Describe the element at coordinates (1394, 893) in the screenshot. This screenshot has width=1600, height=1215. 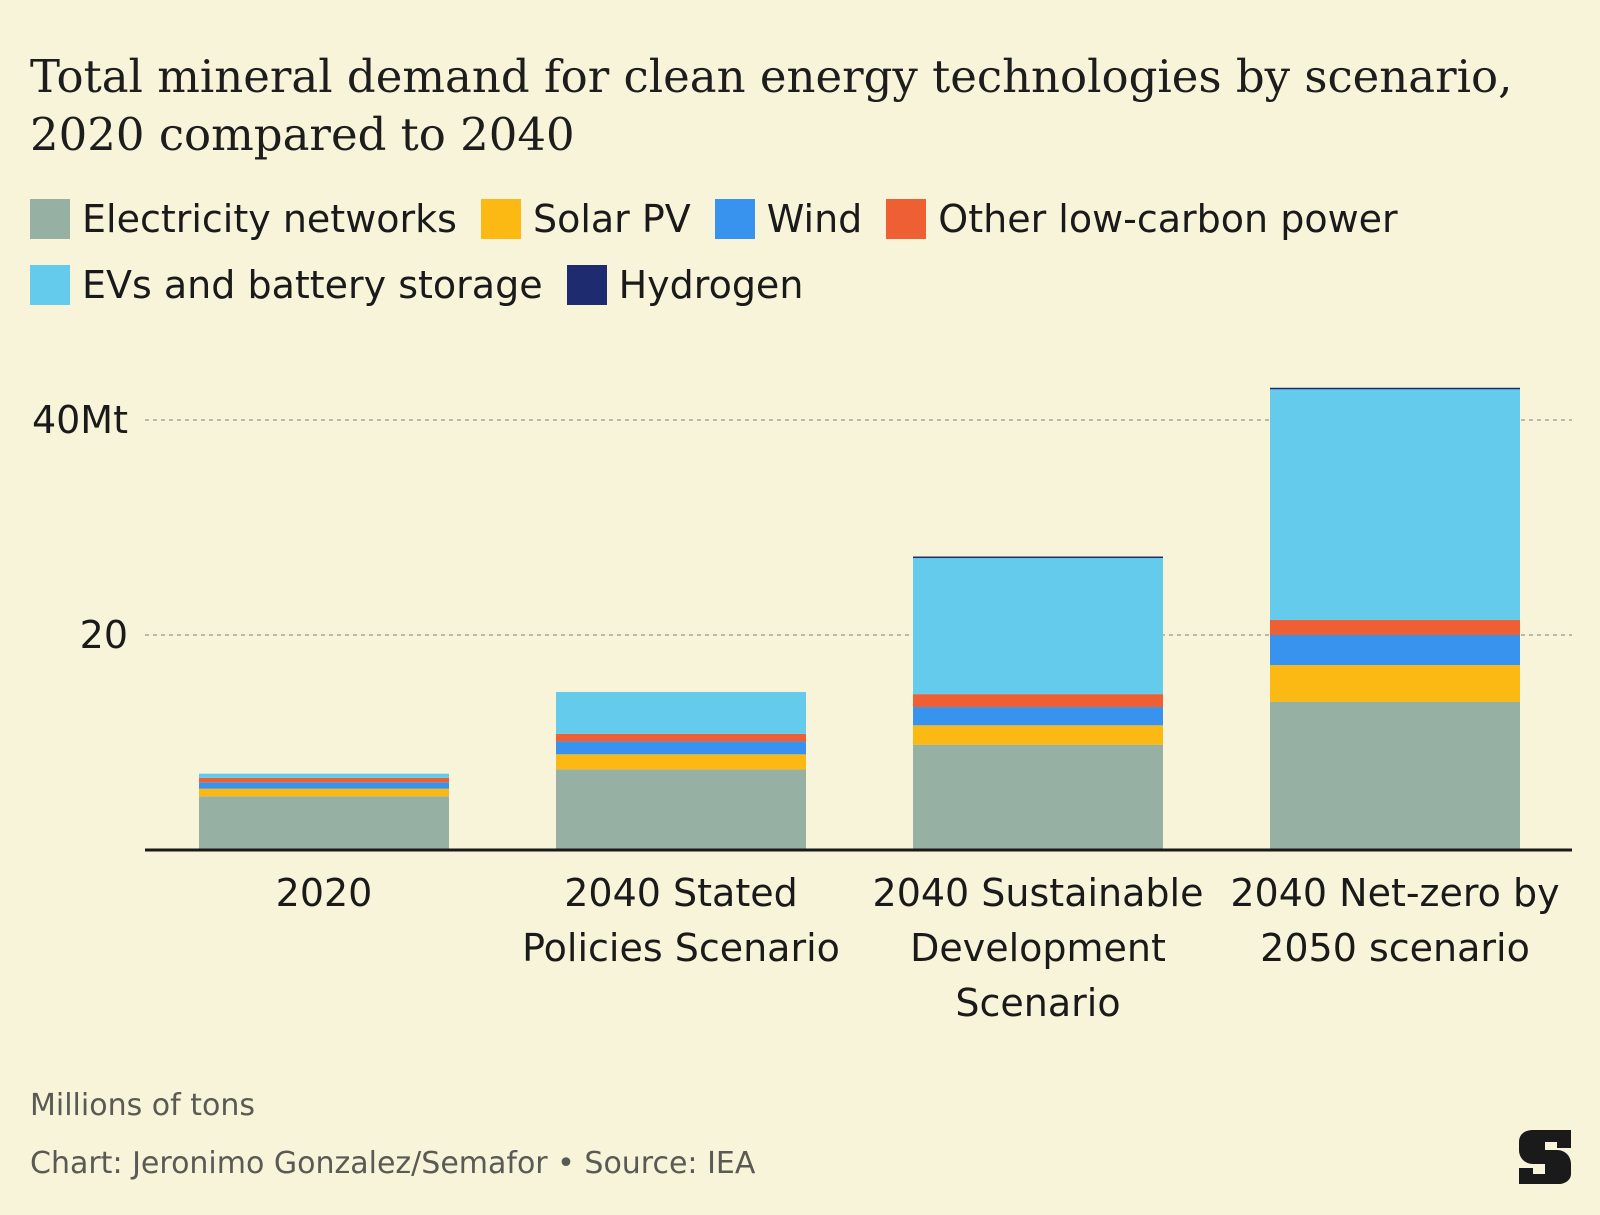
I see `x-tick-label: 2040 Net-zero by` at that location.